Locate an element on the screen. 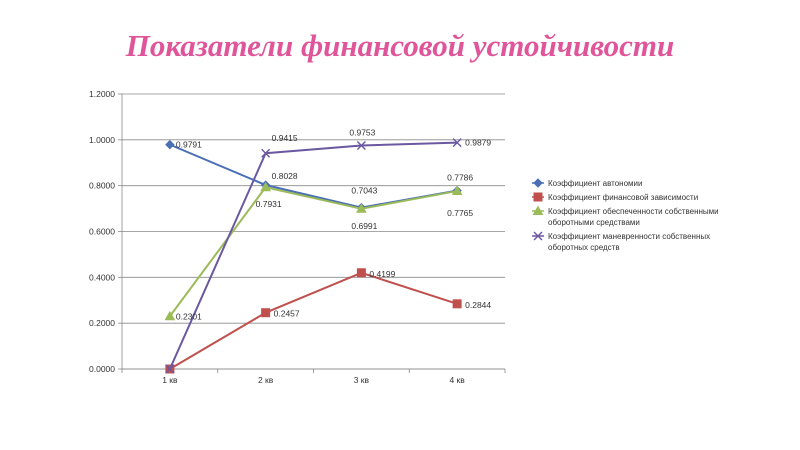  y-tick-label: 1.0000 is located at coordinates (102, 140).